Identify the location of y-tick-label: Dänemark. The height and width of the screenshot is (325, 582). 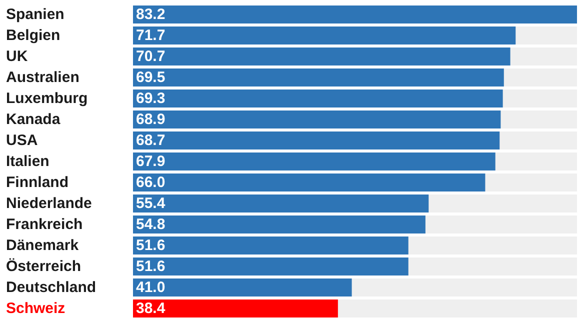
(43, 245).